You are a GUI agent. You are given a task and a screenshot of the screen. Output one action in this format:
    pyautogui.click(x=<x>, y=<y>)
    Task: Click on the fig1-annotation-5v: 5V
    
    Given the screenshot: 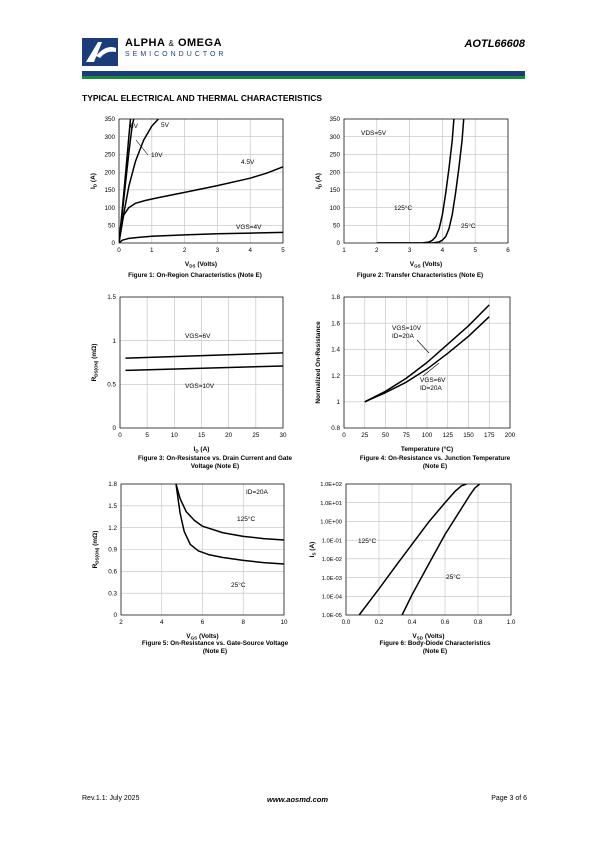 What is the action you would take?
    pyautogui.click(x=165, y=125)
    